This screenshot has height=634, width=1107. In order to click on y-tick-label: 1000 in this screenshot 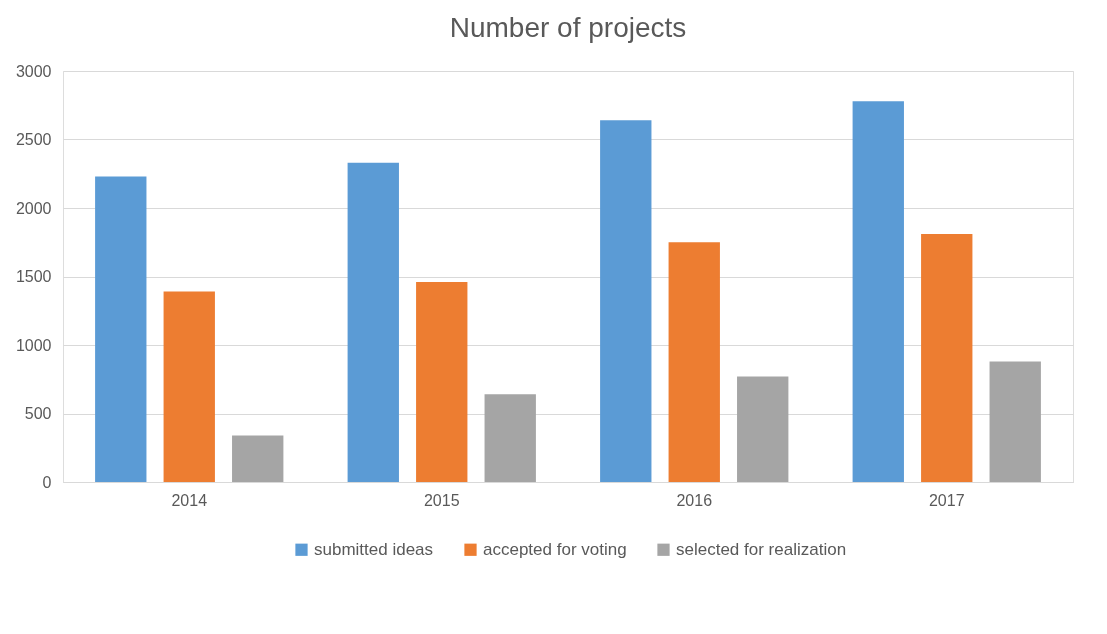, I will do `click(33, 345)`.